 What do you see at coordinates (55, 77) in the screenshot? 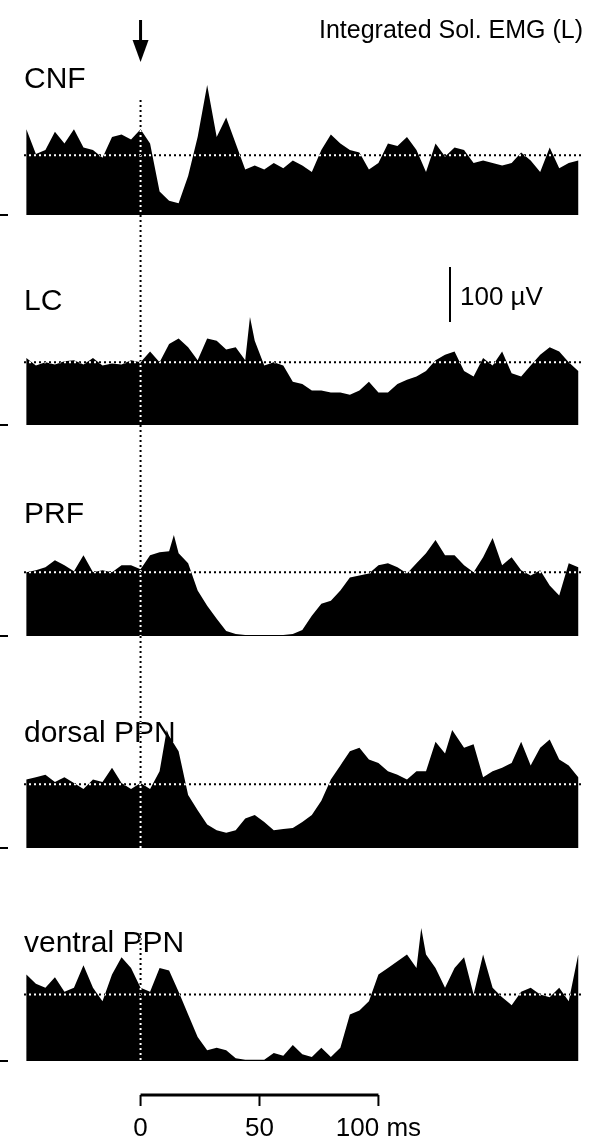
I see `chart-title: CNF` at bounding box center [55, 77].